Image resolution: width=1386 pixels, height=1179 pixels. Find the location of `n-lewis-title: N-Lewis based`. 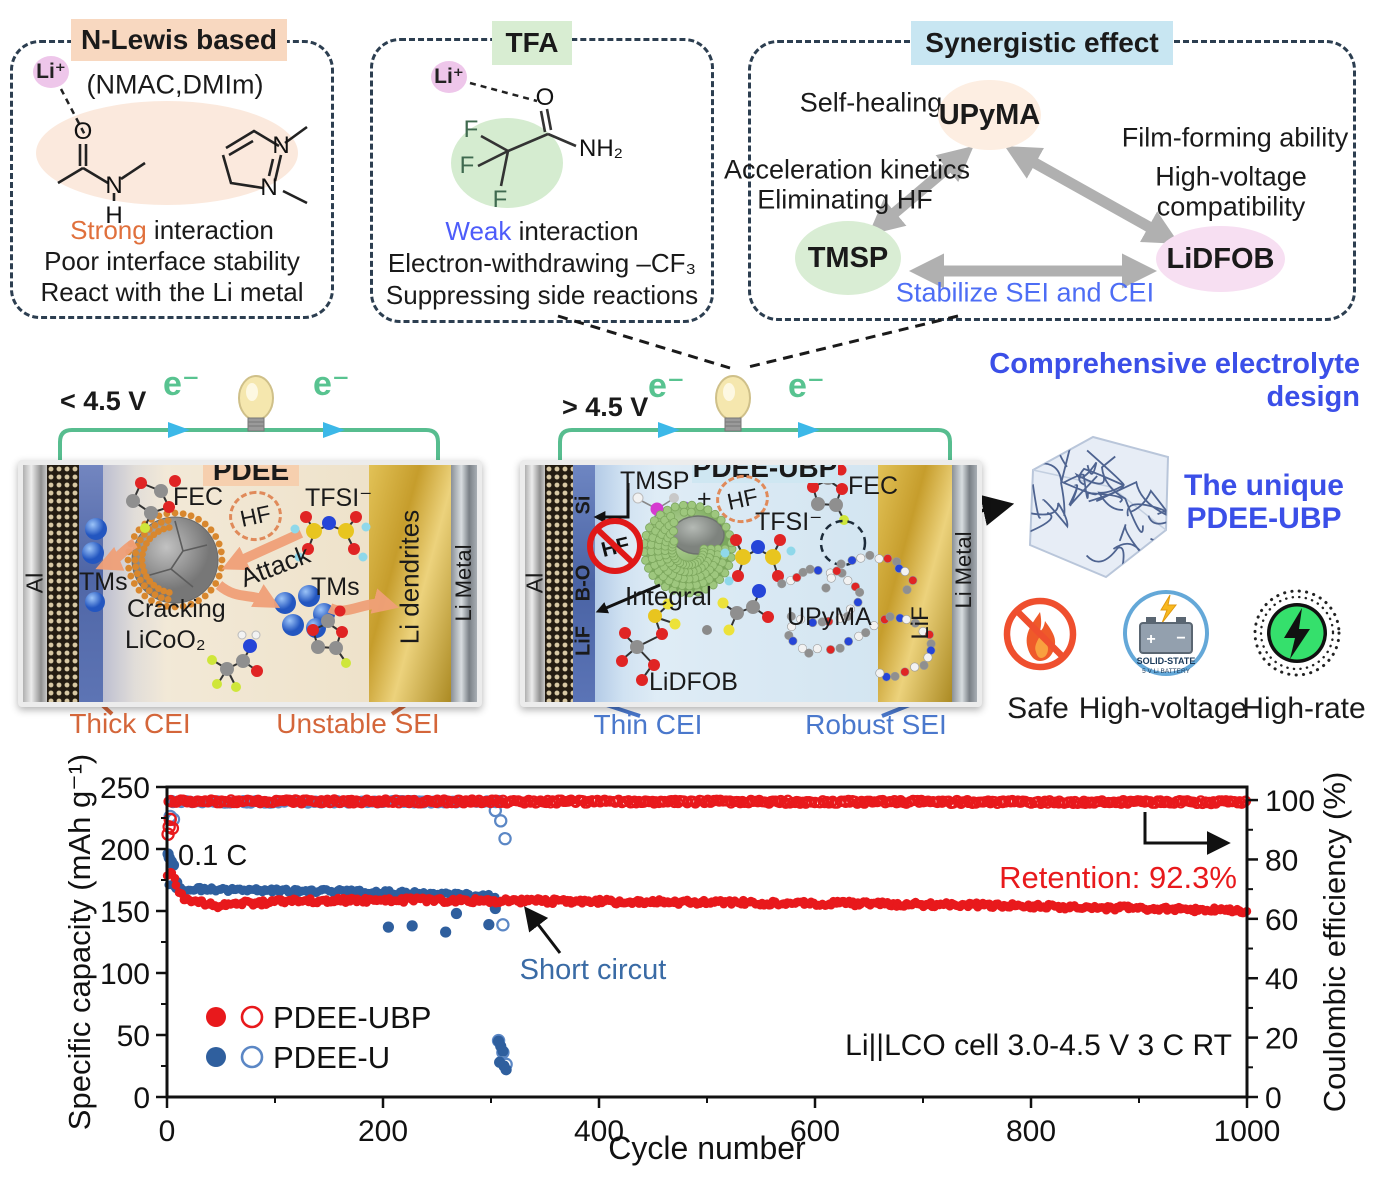

n-lewis-title: N-Lewis based is located at coordinates (179, 40).